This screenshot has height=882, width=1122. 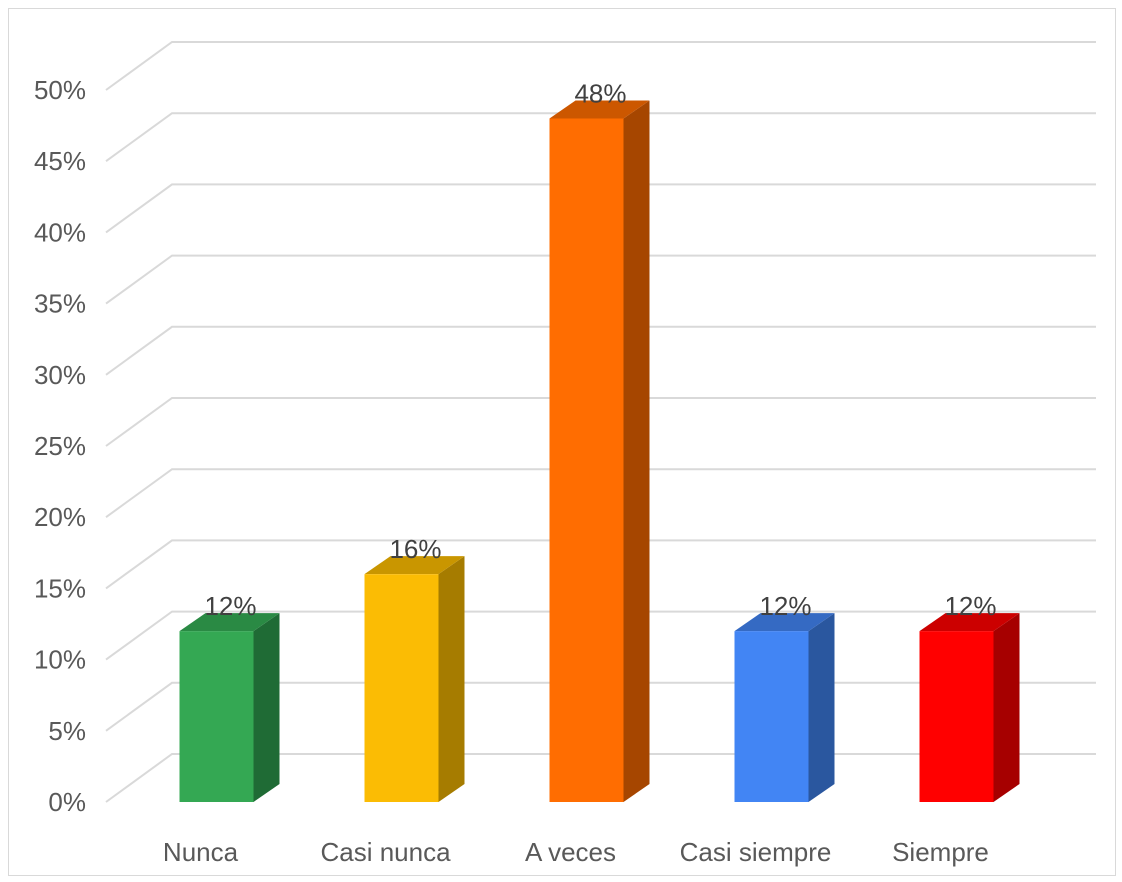 I want to click on y-tick-label: 15%, so click(x=60, y=588).